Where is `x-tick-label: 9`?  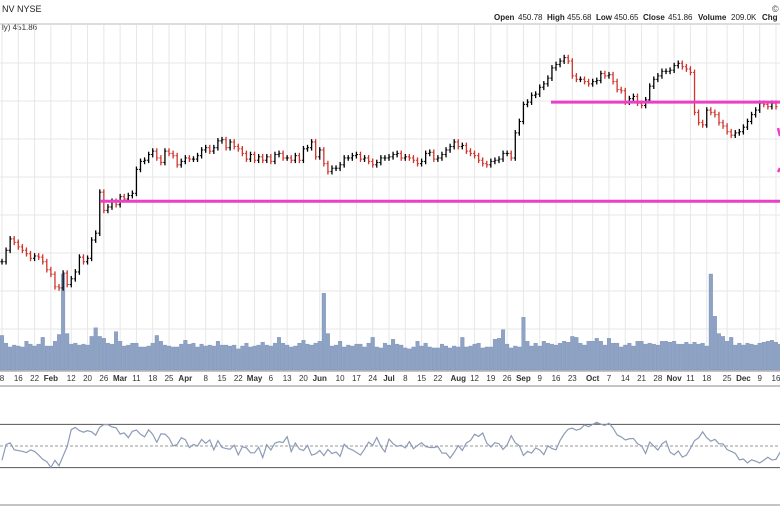
x-tick-label: 9 is located at coordinates (539, 378).